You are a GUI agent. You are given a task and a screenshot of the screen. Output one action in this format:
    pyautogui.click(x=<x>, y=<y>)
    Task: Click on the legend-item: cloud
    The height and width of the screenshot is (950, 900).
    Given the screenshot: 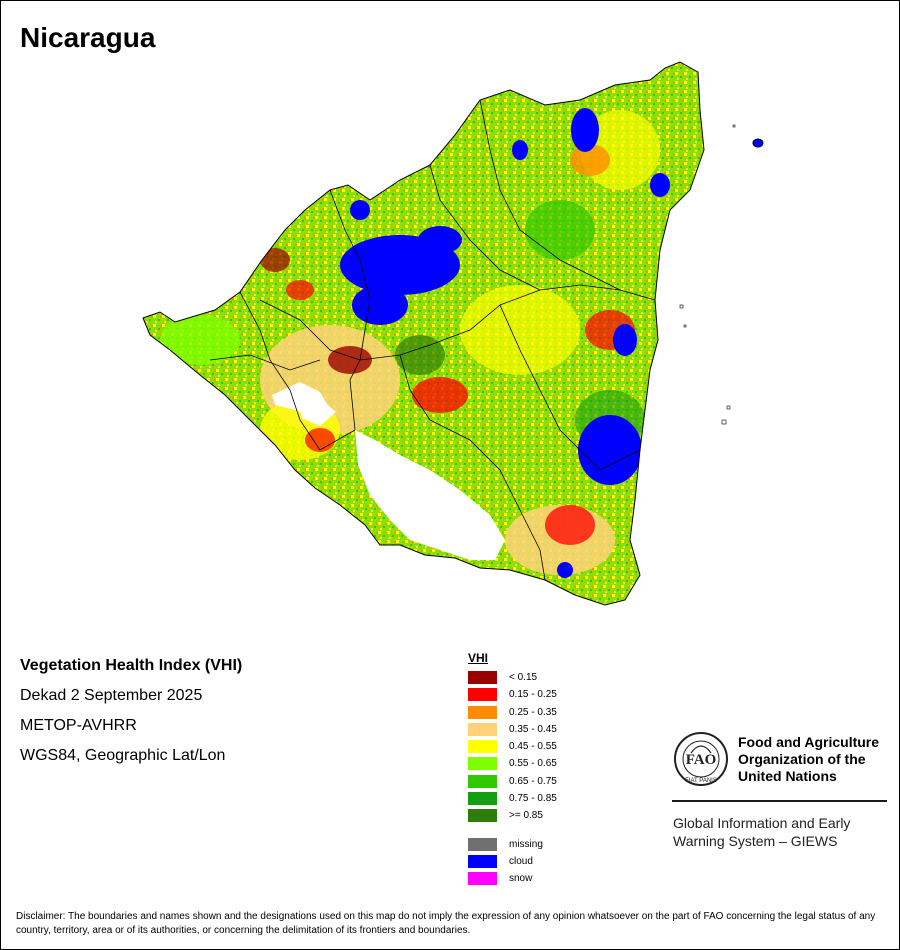 What is the action you would take?
    pyautogui.click(x=500, y=861)
    